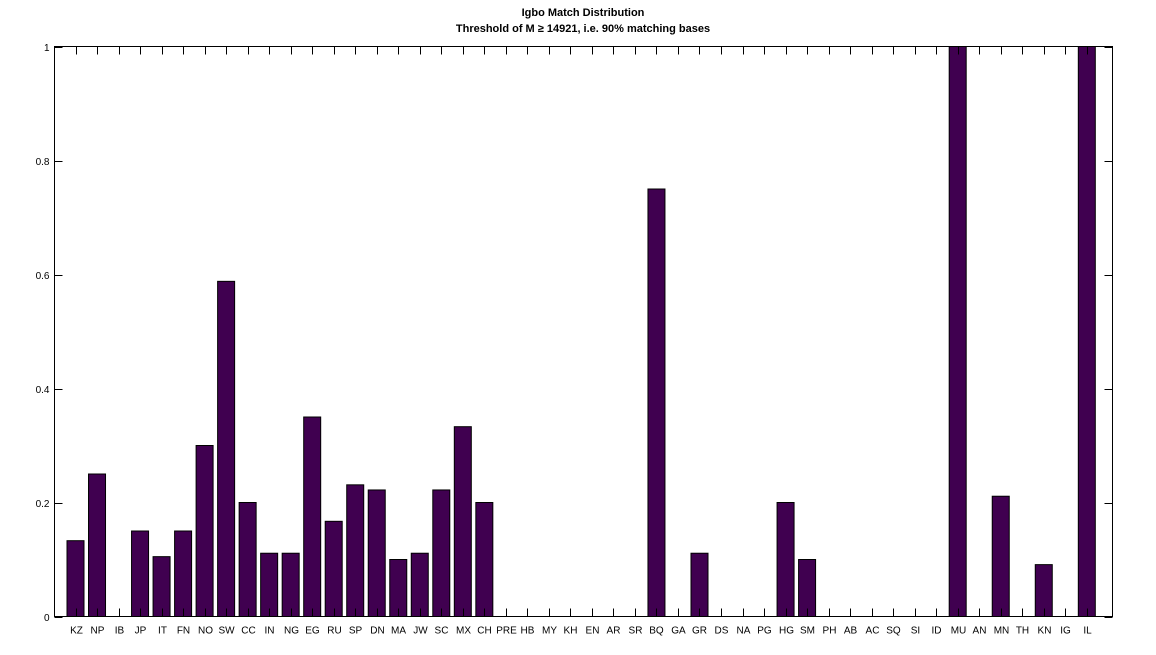 Image resolution: width=1156 pixels, height=655 pixels. I want to click on x-tick-label-kh: KH, so click(571, 631).